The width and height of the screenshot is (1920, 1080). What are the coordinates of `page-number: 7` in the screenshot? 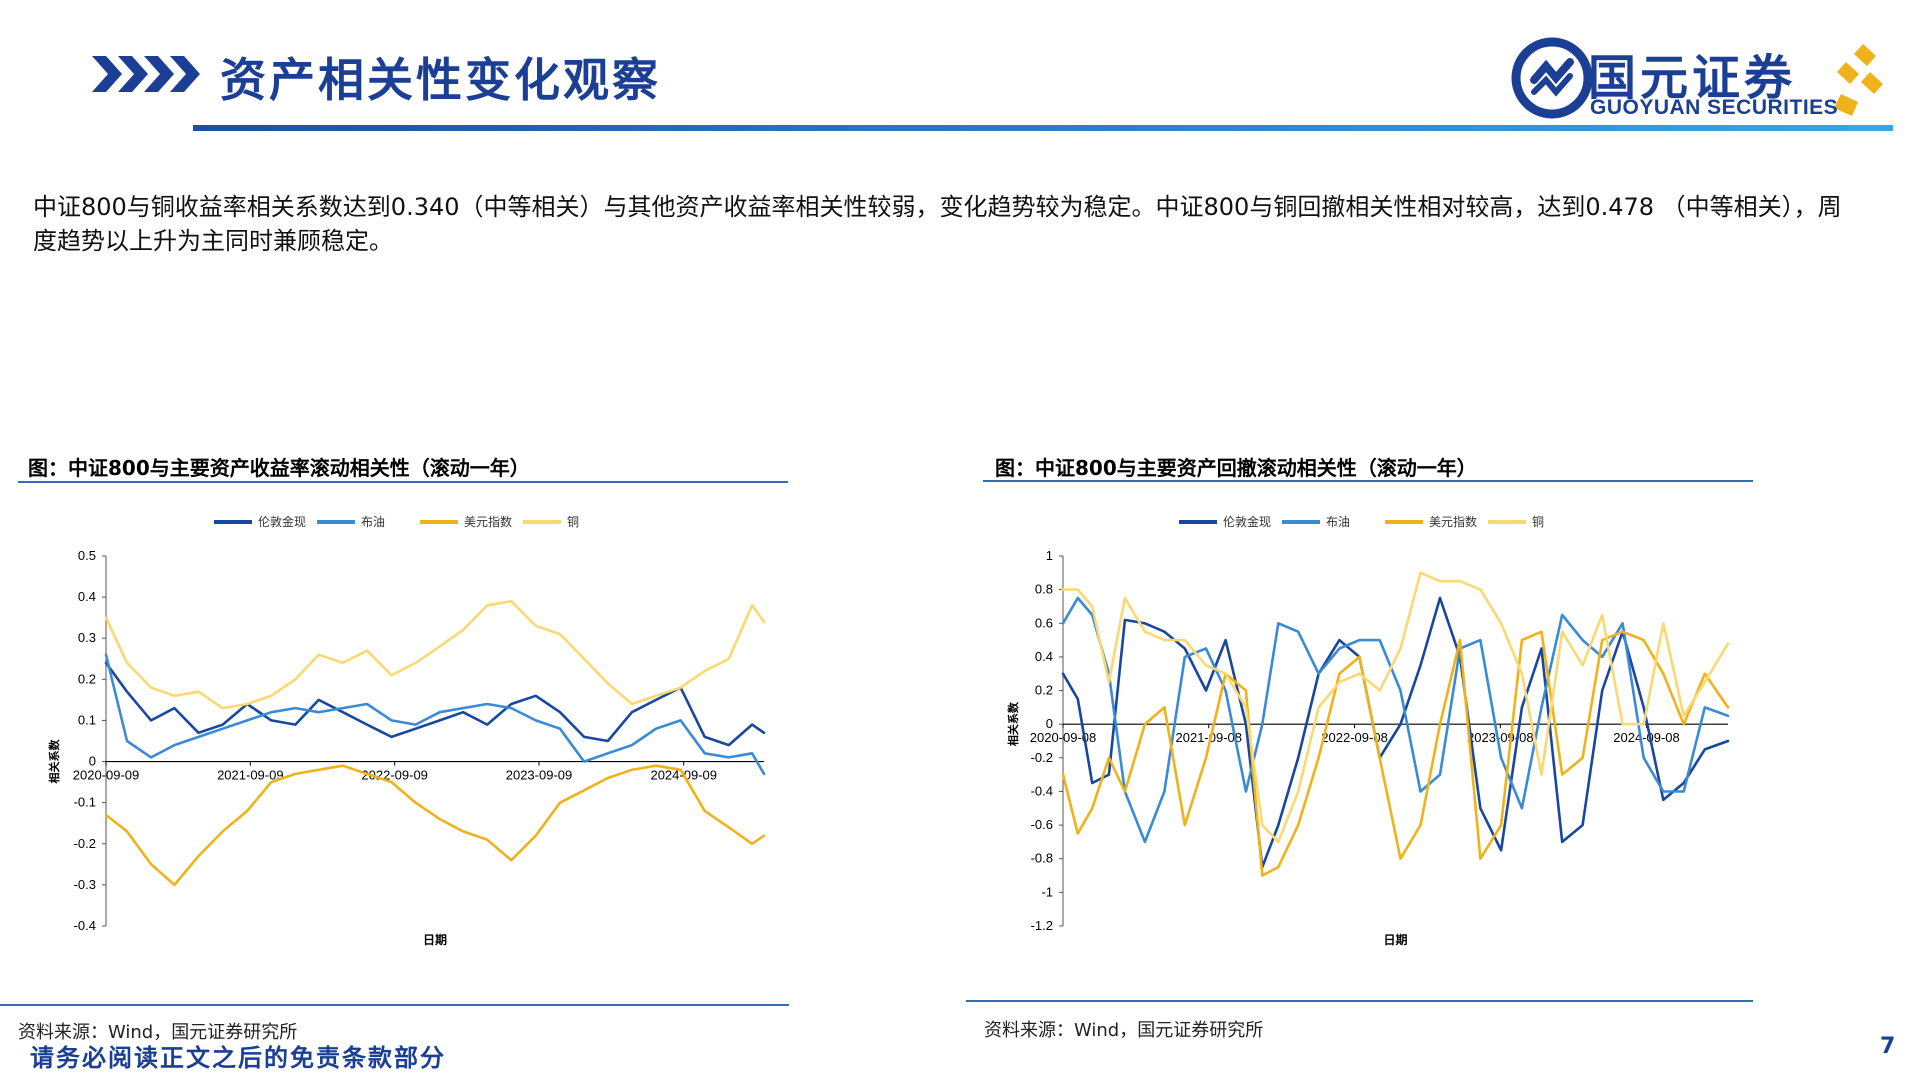 It's located at (1888, 1046).